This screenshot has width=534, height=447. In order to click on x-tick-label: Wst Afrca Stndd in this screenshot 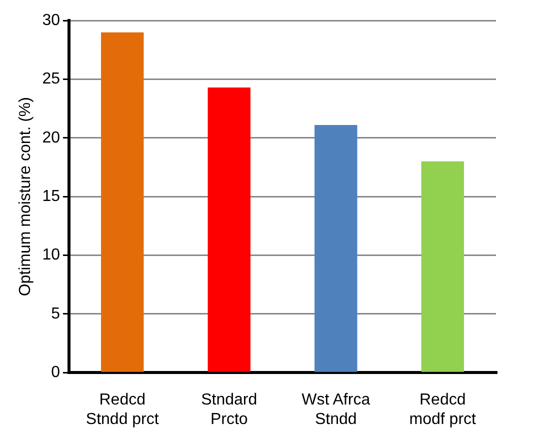, I will do `click(336, 410)`.